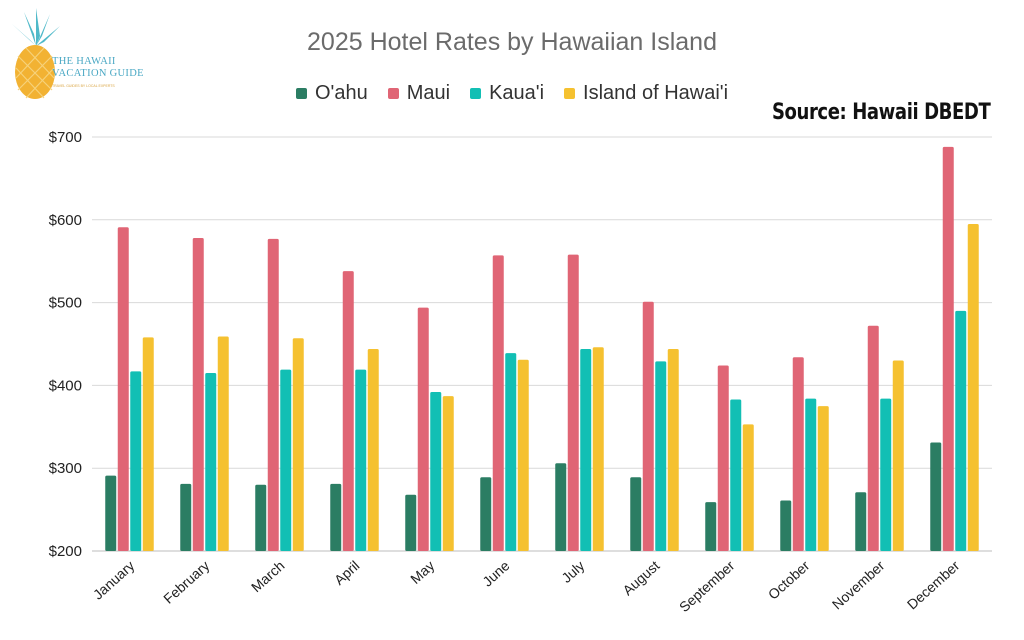 The height and width of the screenshot is (640, 1024). I want to click on legend-item-hawaii: Island of Hawai'i, so click(646, 93).